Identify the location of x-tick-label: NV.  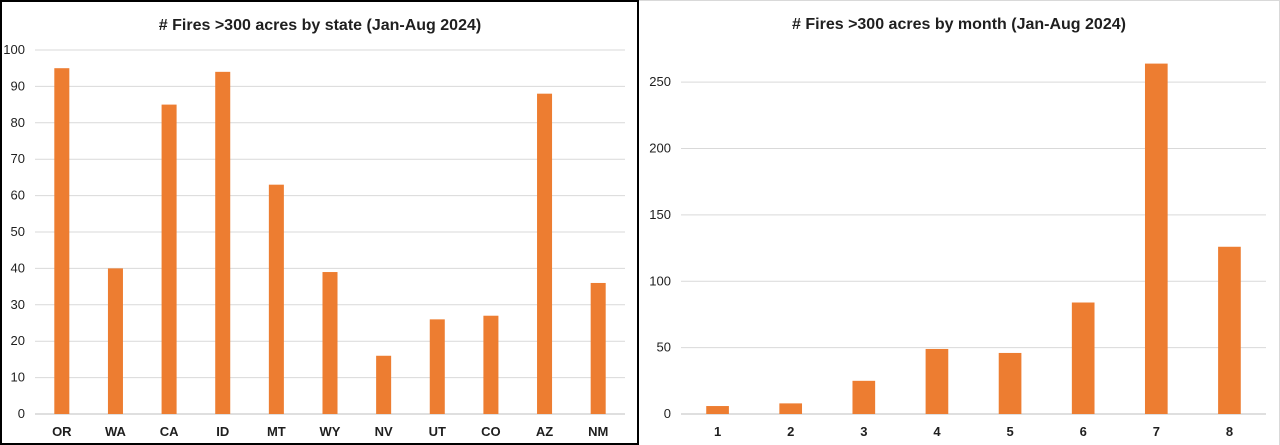
(384, 431).